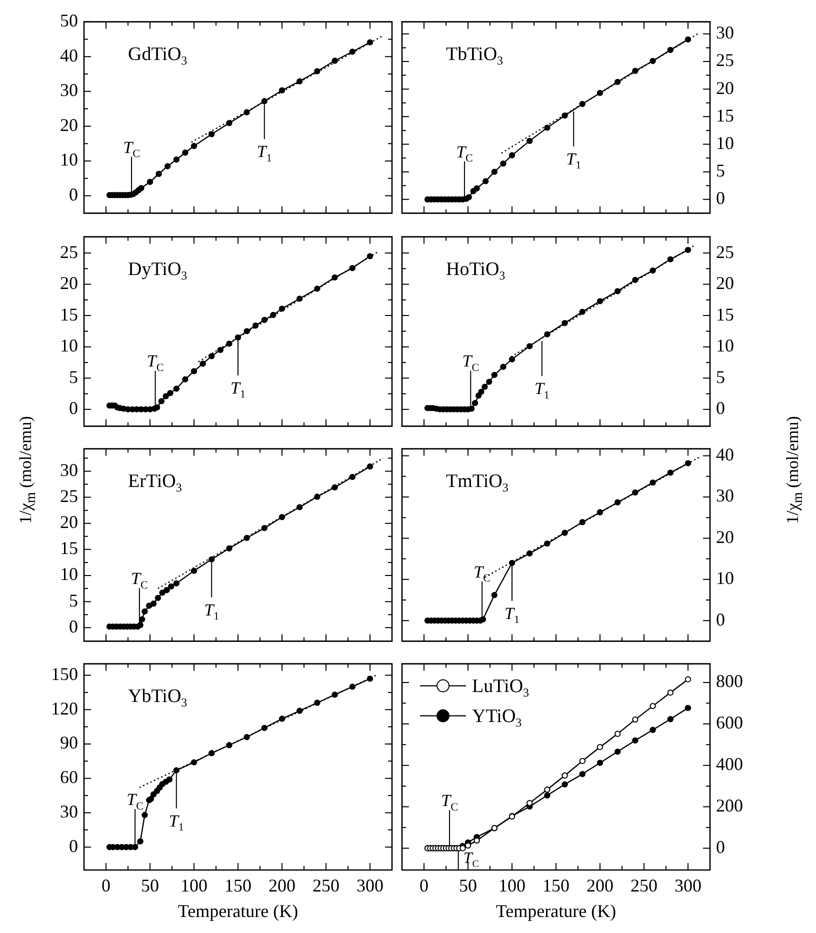 This screenshot has height=933, width=816. What do you see at coordinates (729, 722) in the screenshot?
I see `y-tick-label: 600` at bounding box center [729, 722].